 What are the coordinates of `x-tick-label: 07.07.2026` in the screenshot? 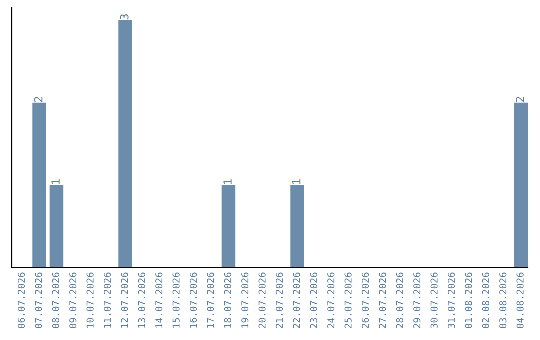 It's located at (38, 300).